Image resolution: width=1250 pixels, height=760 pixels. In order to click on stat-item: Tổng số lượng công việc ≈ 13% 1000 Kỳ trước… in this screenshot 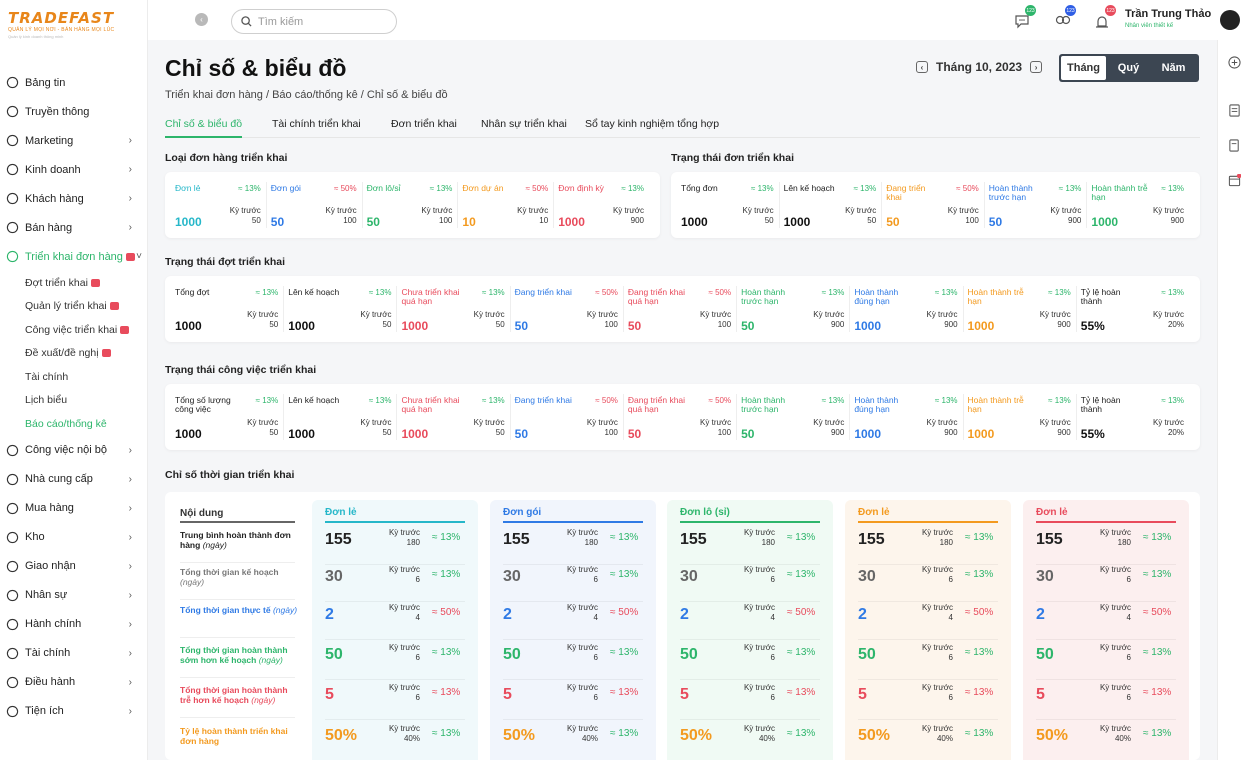, I will do `click(227, 417)`.